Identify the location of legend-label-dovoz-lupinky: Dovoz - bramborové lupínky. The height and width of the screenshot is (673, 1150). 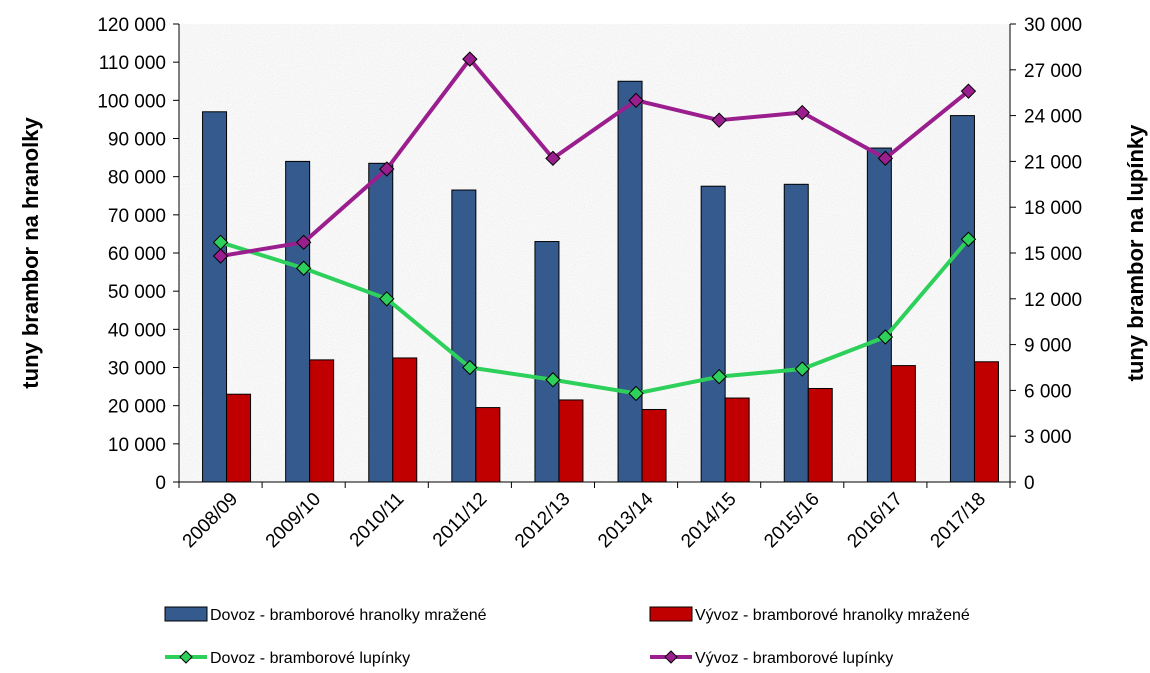
(310, 658).